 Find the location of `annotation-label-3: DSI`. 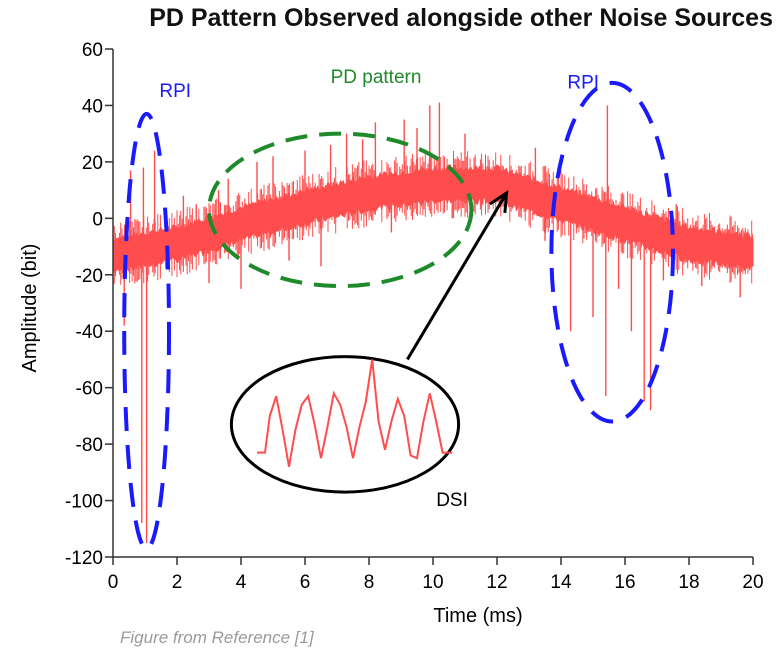

annotation-label-3: DSI is located at coordinates (452, 500).